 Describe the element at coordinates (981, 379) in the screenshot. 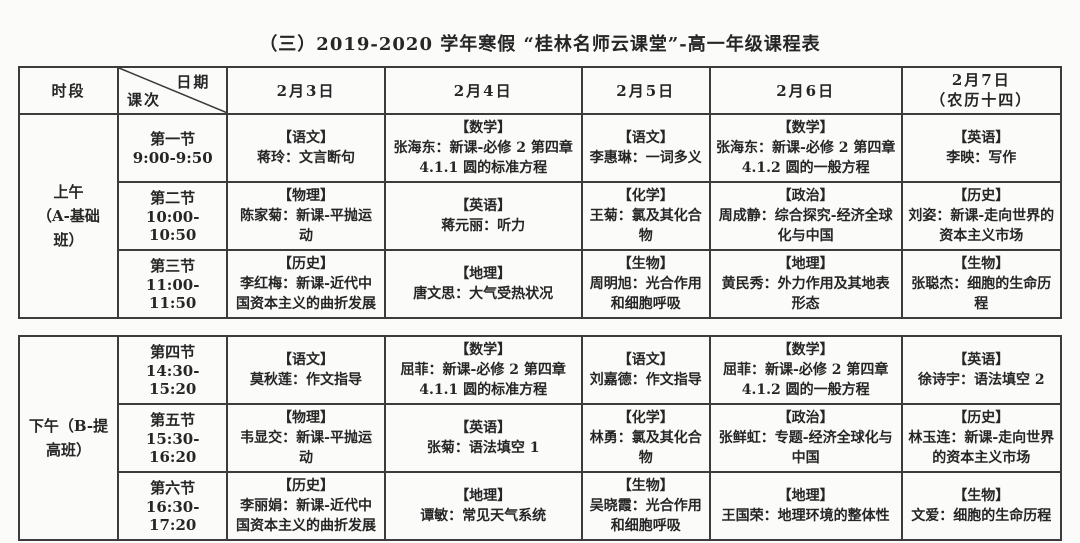

I see `lesson-detail: 徐诗宇：语法填空 2` at that location.